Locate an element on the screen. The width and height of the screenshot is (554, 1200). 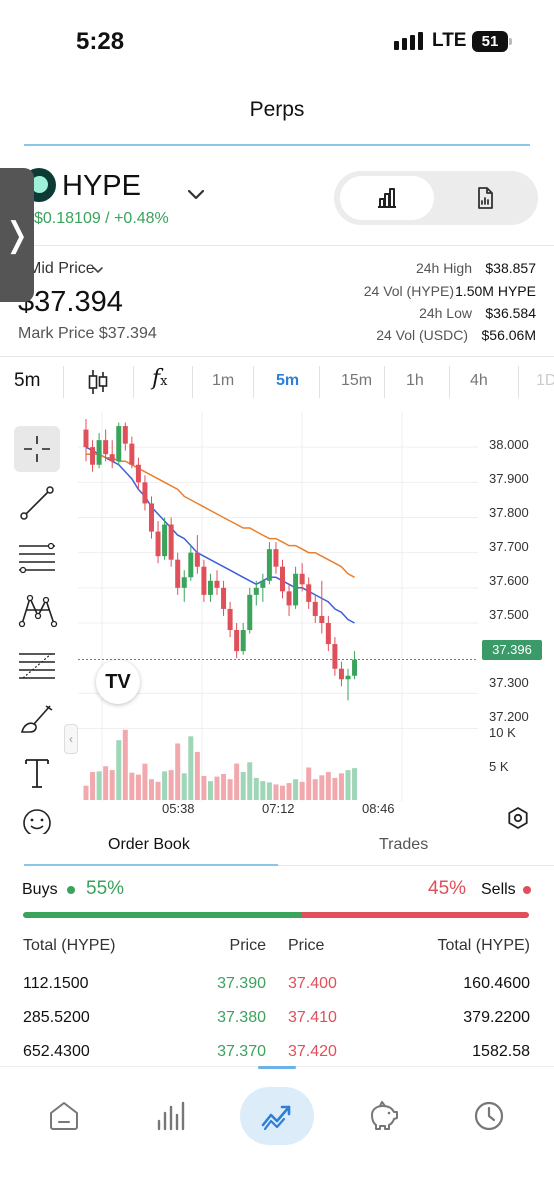
tab-timeframe-1d: 1D is located at coordinates (545, 380).